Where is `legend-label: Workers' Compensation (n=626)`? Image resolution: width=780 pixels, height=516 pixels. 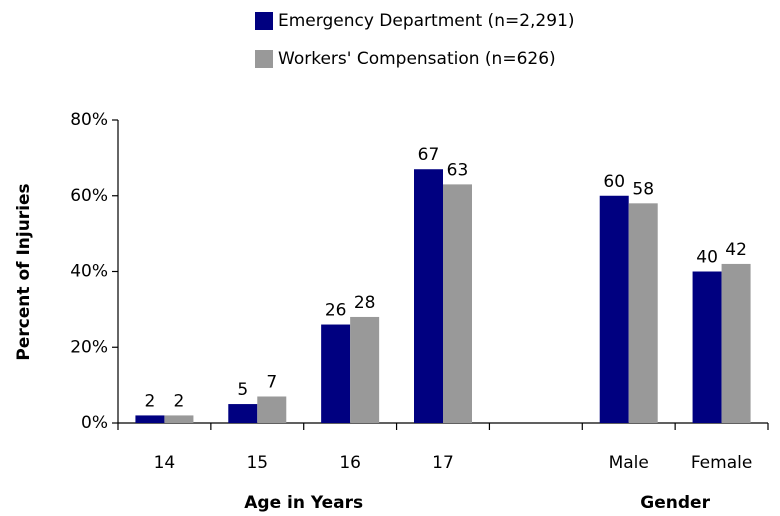
legend-label: Workers' Compensation (n=626) is located at coordinates (417, 59).